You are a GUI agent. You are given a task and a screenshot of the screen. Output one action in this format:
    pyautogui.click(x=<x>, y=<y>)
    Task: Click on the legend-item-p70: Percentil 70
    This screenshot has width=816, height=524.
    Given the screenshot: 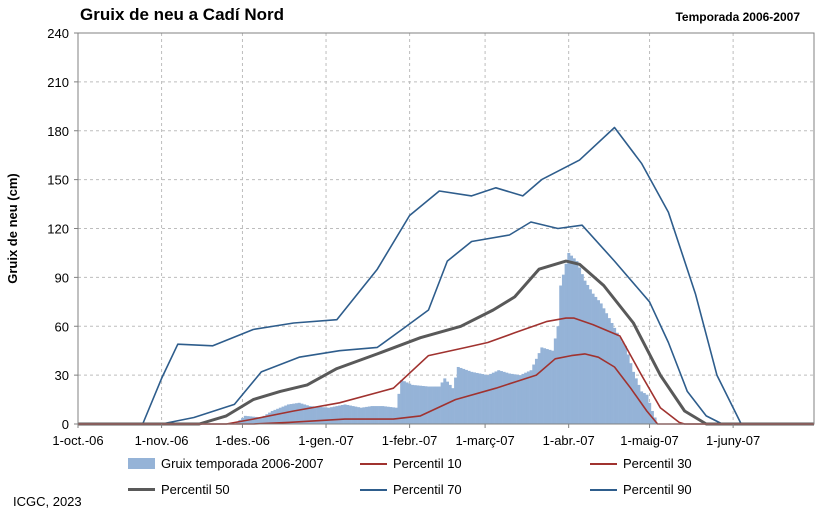 What is the action you would take?
    pyautogui.click(x=411, y=489)
    